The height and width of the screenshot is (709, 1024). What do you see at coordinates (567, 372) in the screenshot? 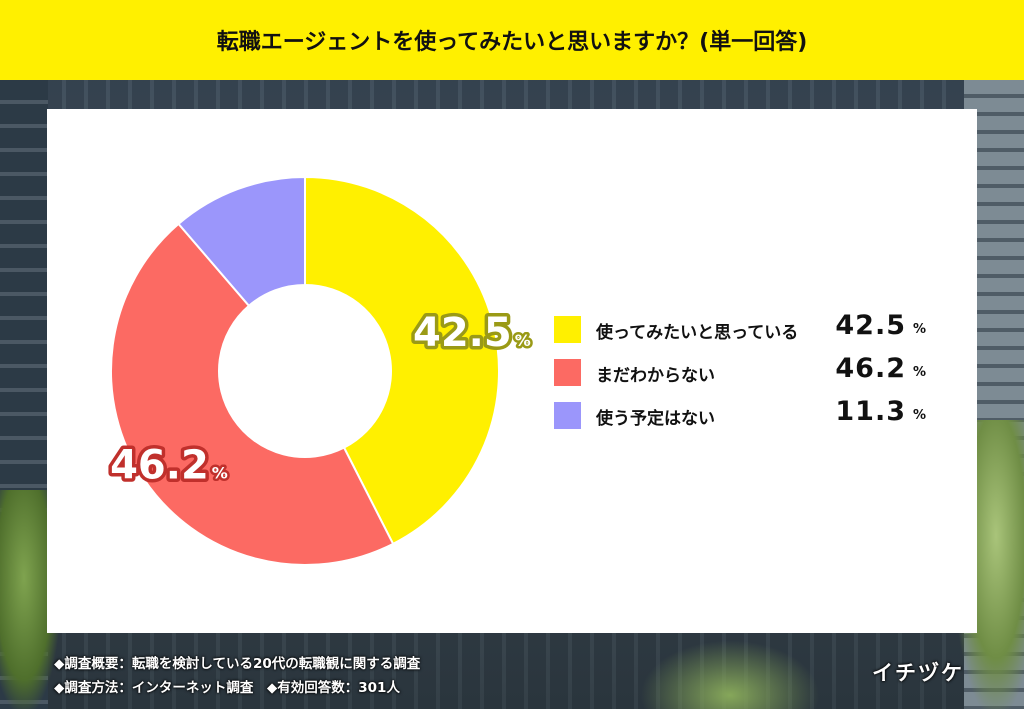
I see `legend-swatch-undecided` at bounding box center [567, 372].